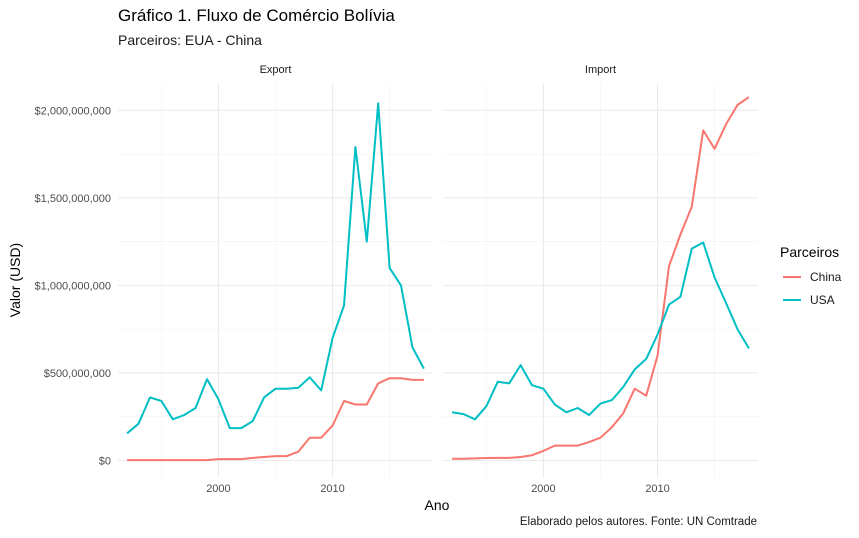 The height and width of the screenshot is (538, 859). Describe the element at coordinates (437, 505) in the screenshot. I see `x-axis-title: Ano` at that location.